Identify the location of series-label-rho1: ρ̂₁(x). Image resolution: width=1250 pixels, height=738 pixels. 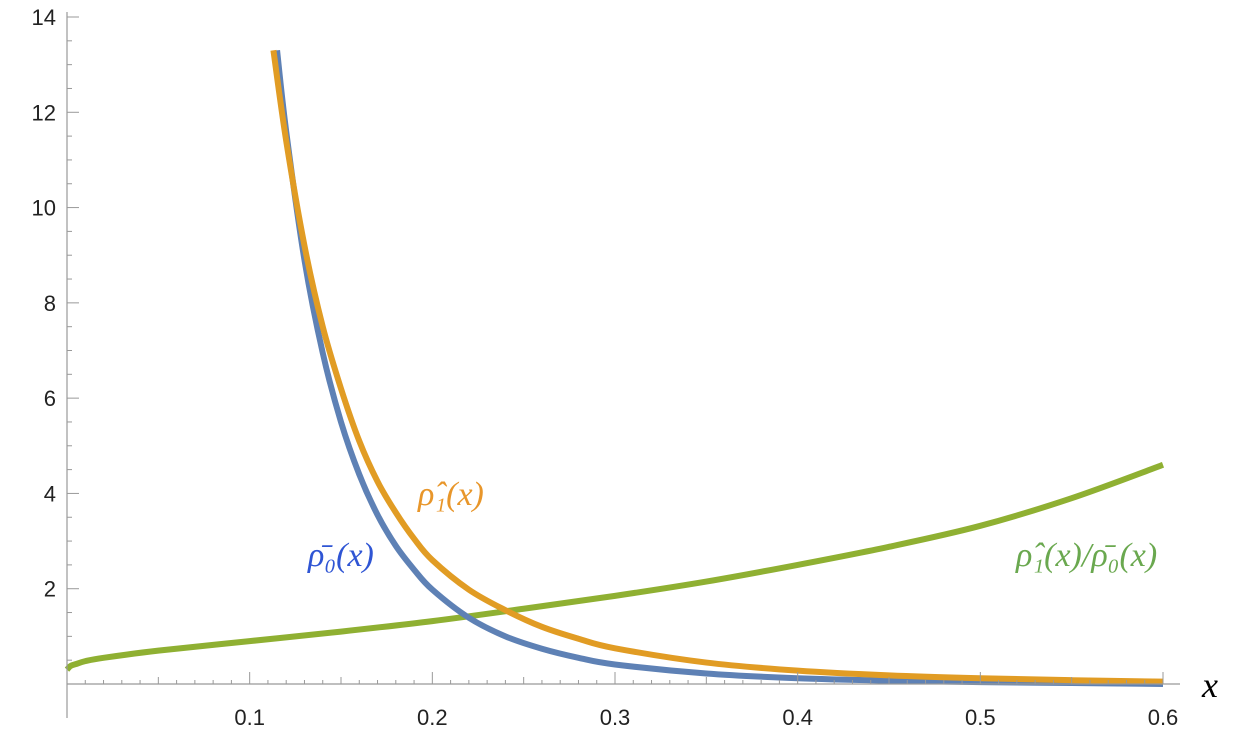
(450, 494).